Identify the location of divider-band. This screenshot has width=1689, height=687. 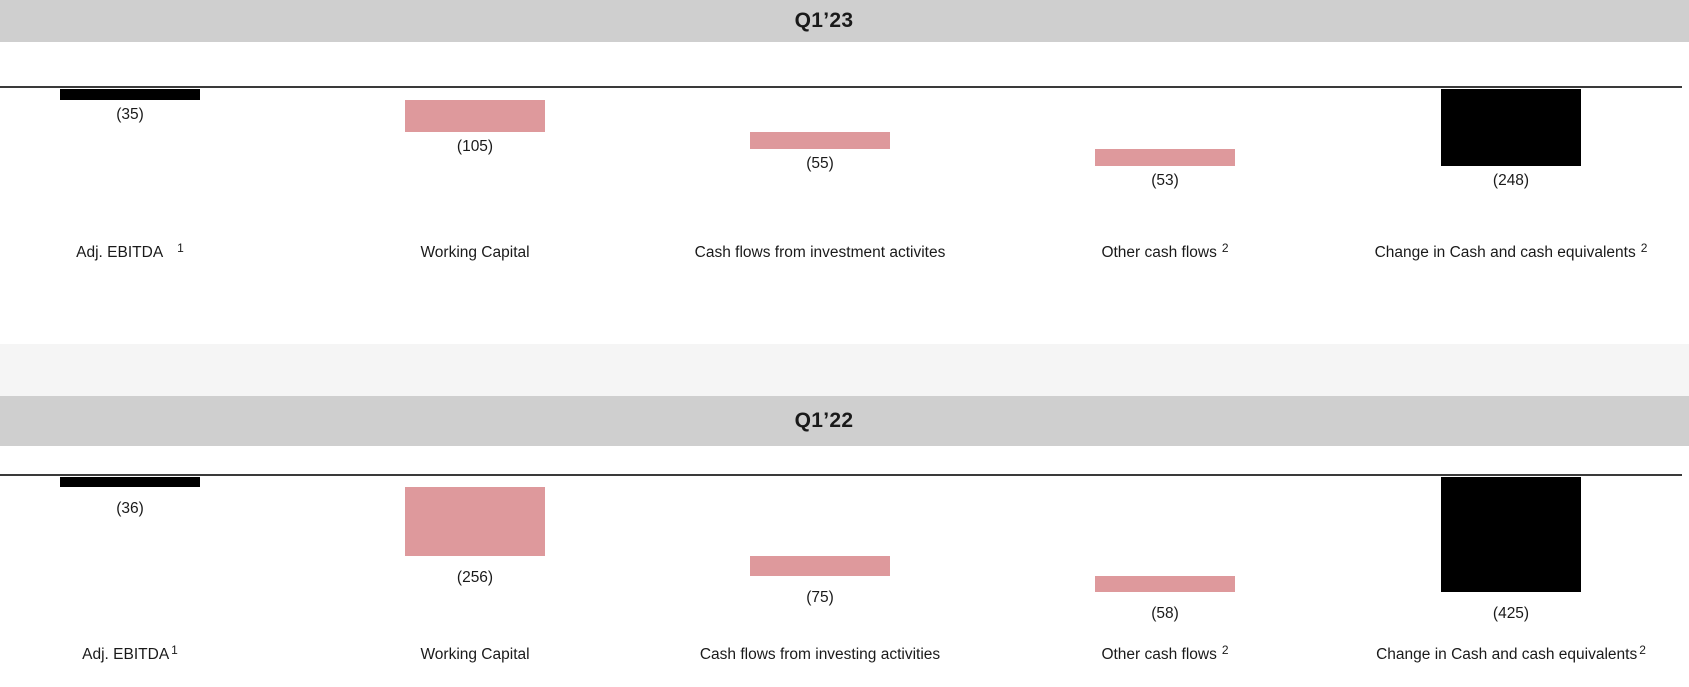
(844, 370).